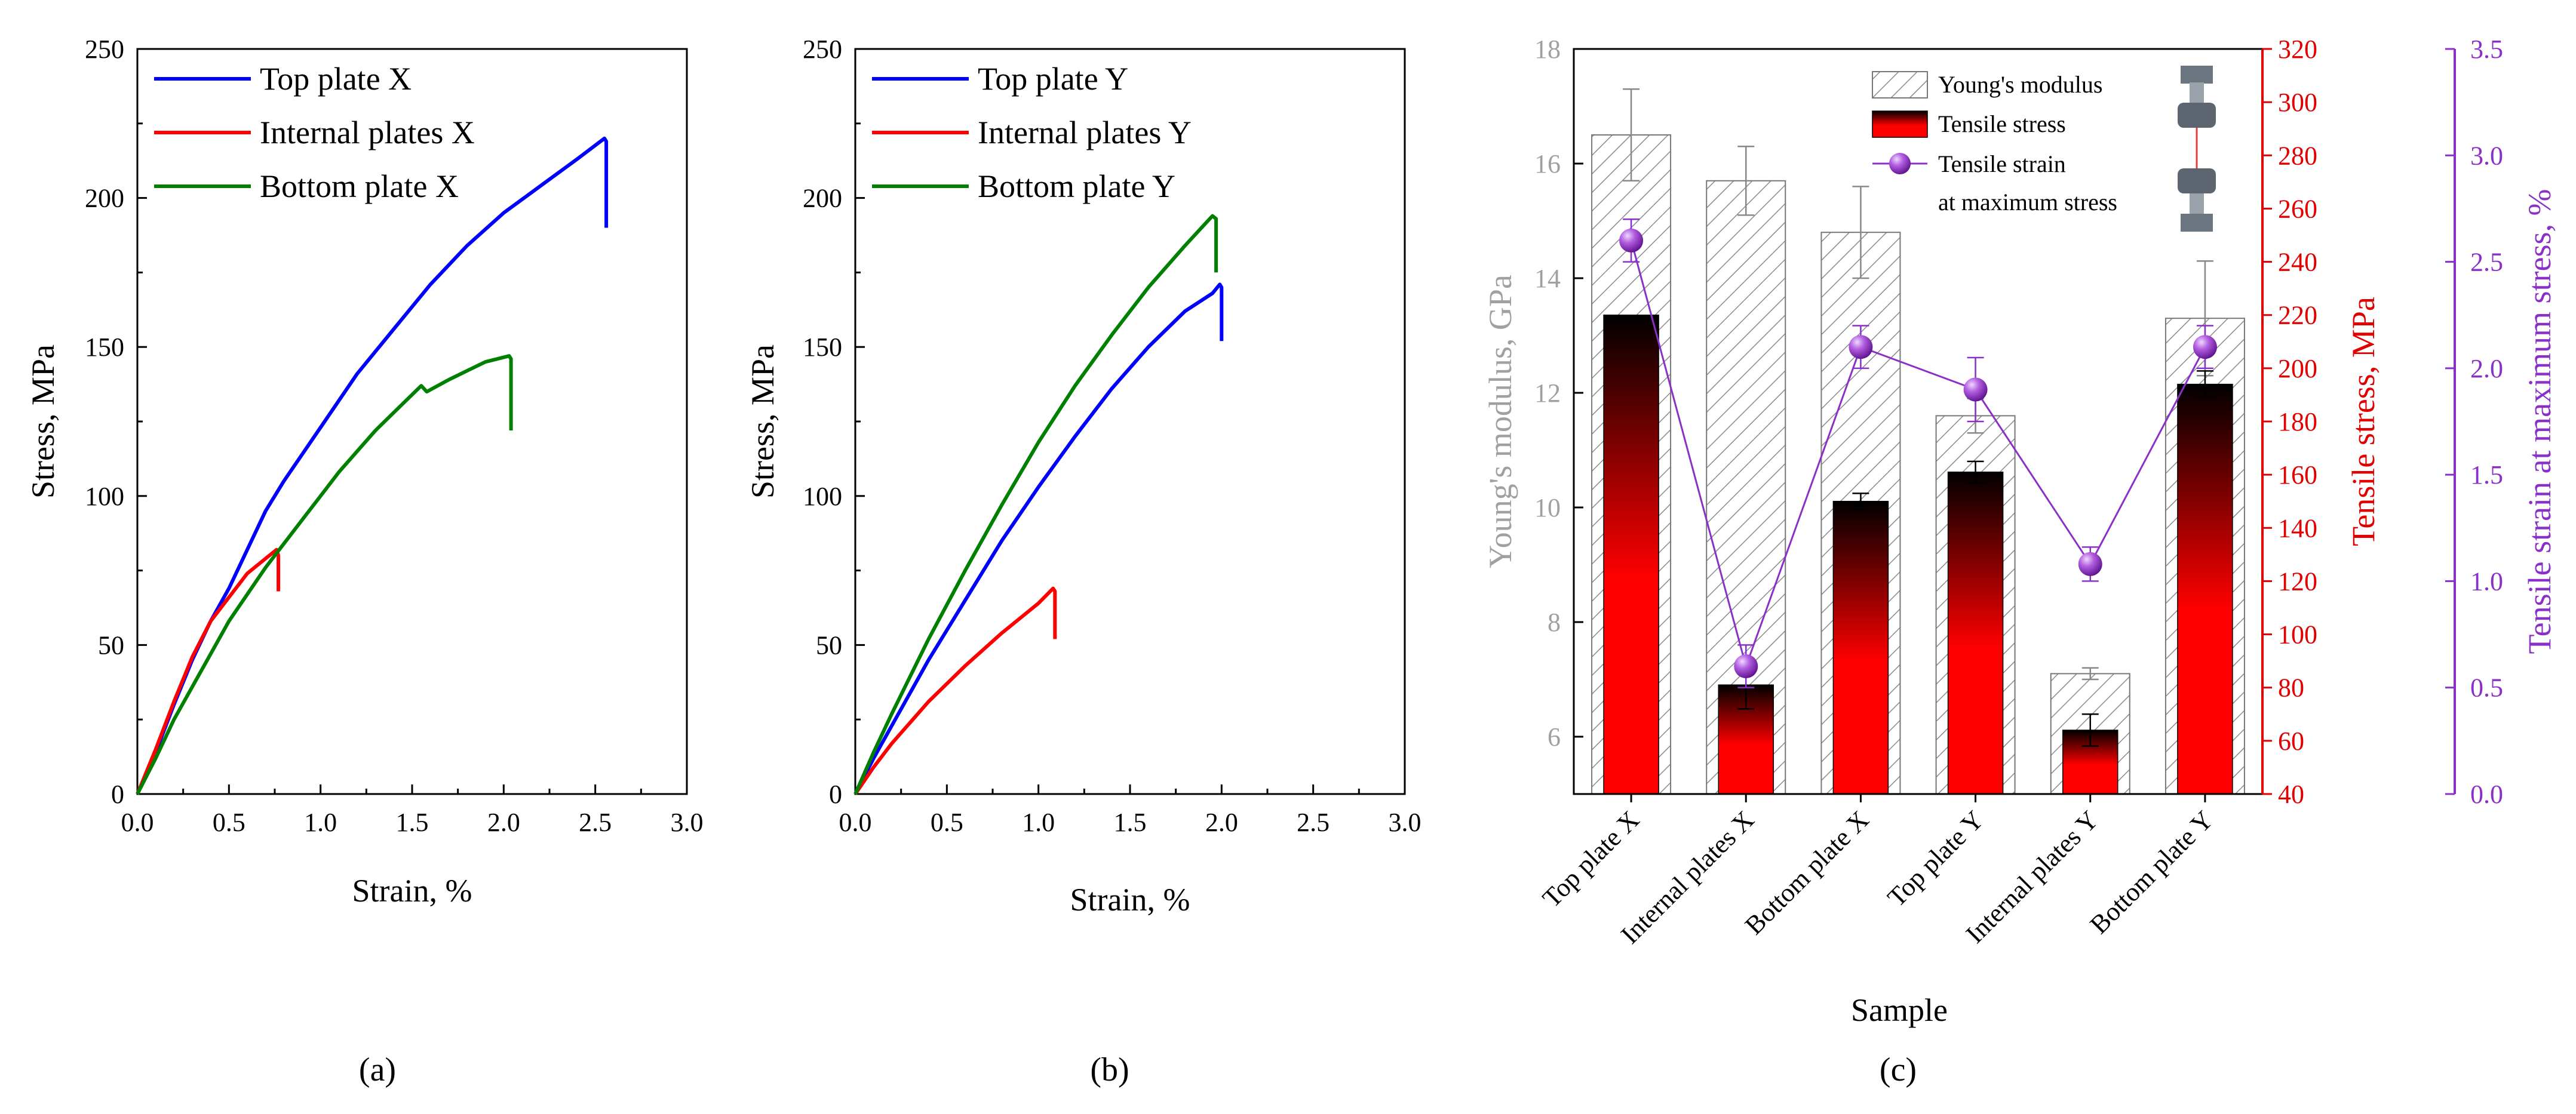  Describe the element at coordinates (1076, 186) in the screenshot. I see `legend-label: Bottom plate Y` at that location.